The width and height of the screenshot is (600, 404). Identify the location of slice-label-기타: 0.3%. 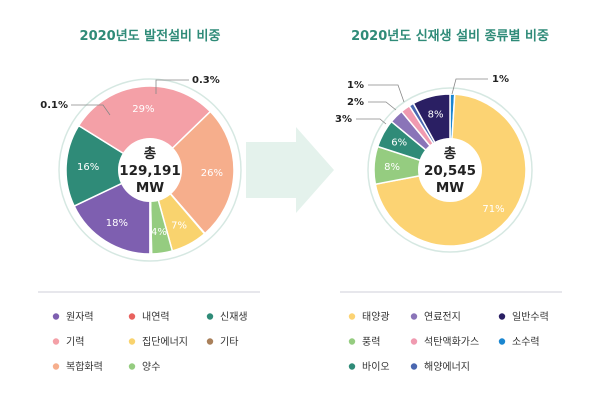
(206, 80).